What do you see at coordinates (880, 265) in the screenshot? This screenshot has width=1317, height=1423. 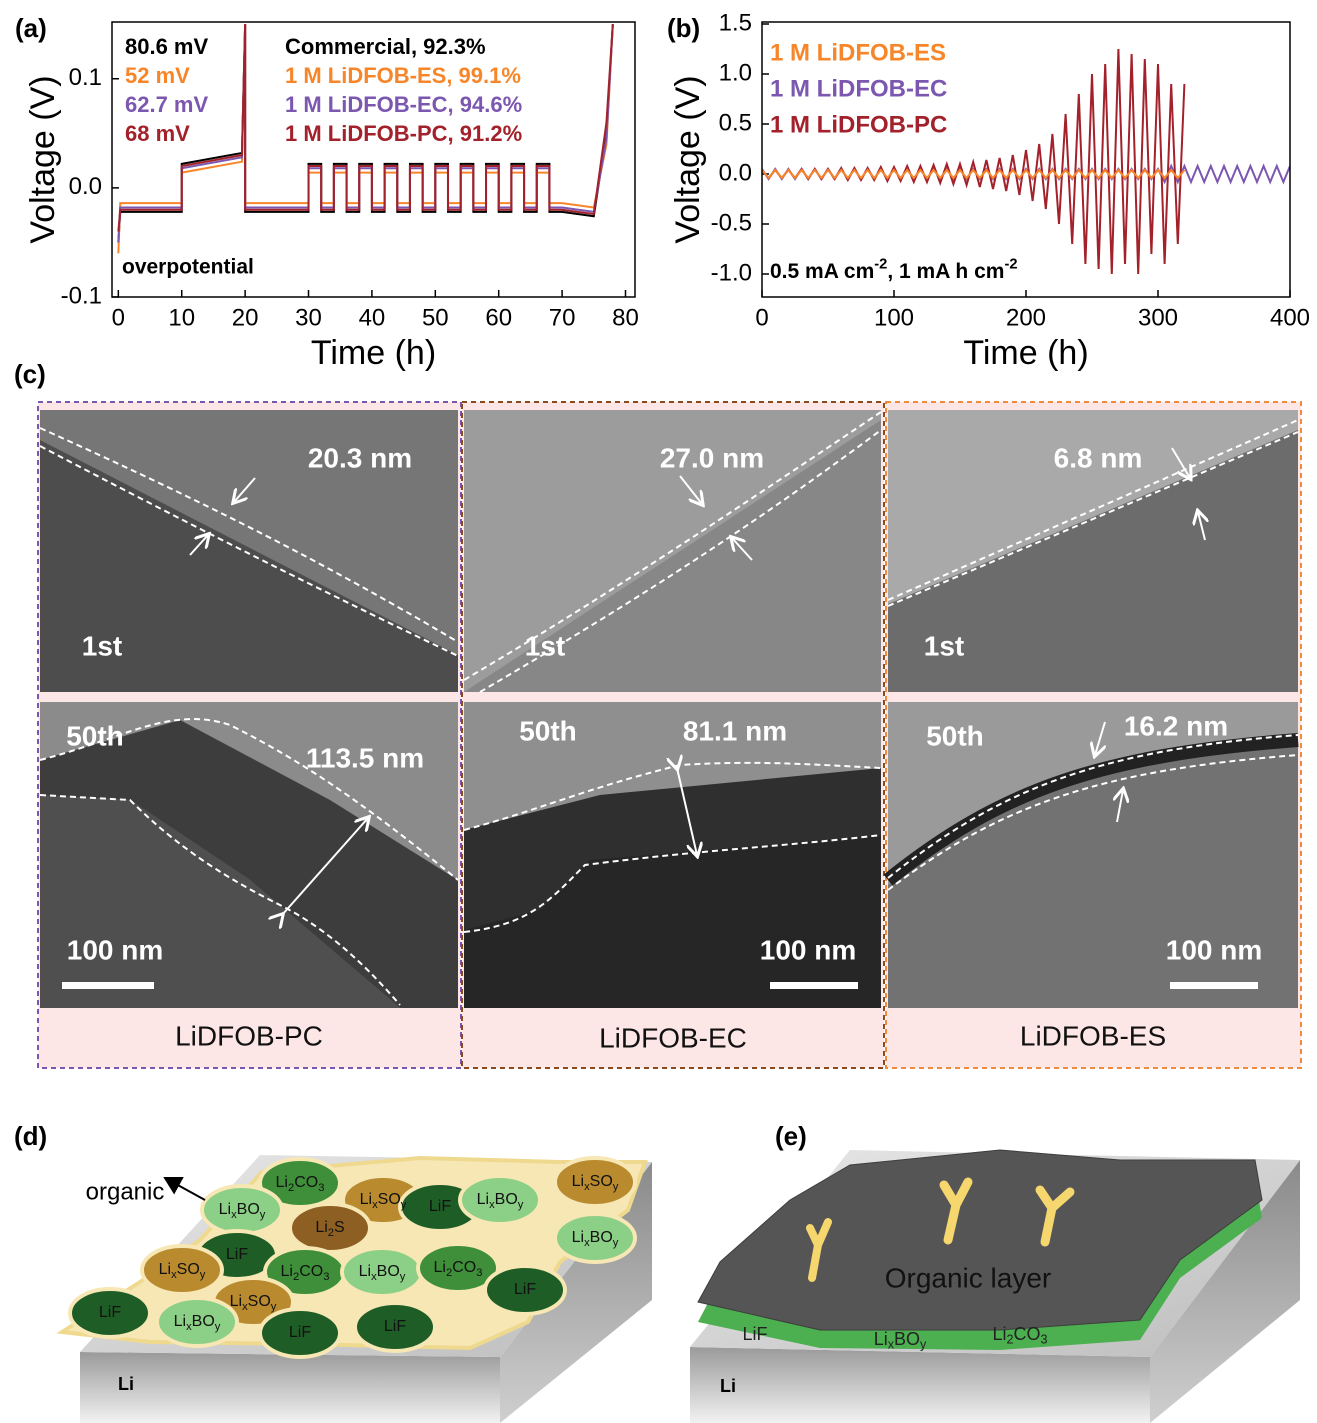 I see `script: -2` at bounding box center [880, 265].